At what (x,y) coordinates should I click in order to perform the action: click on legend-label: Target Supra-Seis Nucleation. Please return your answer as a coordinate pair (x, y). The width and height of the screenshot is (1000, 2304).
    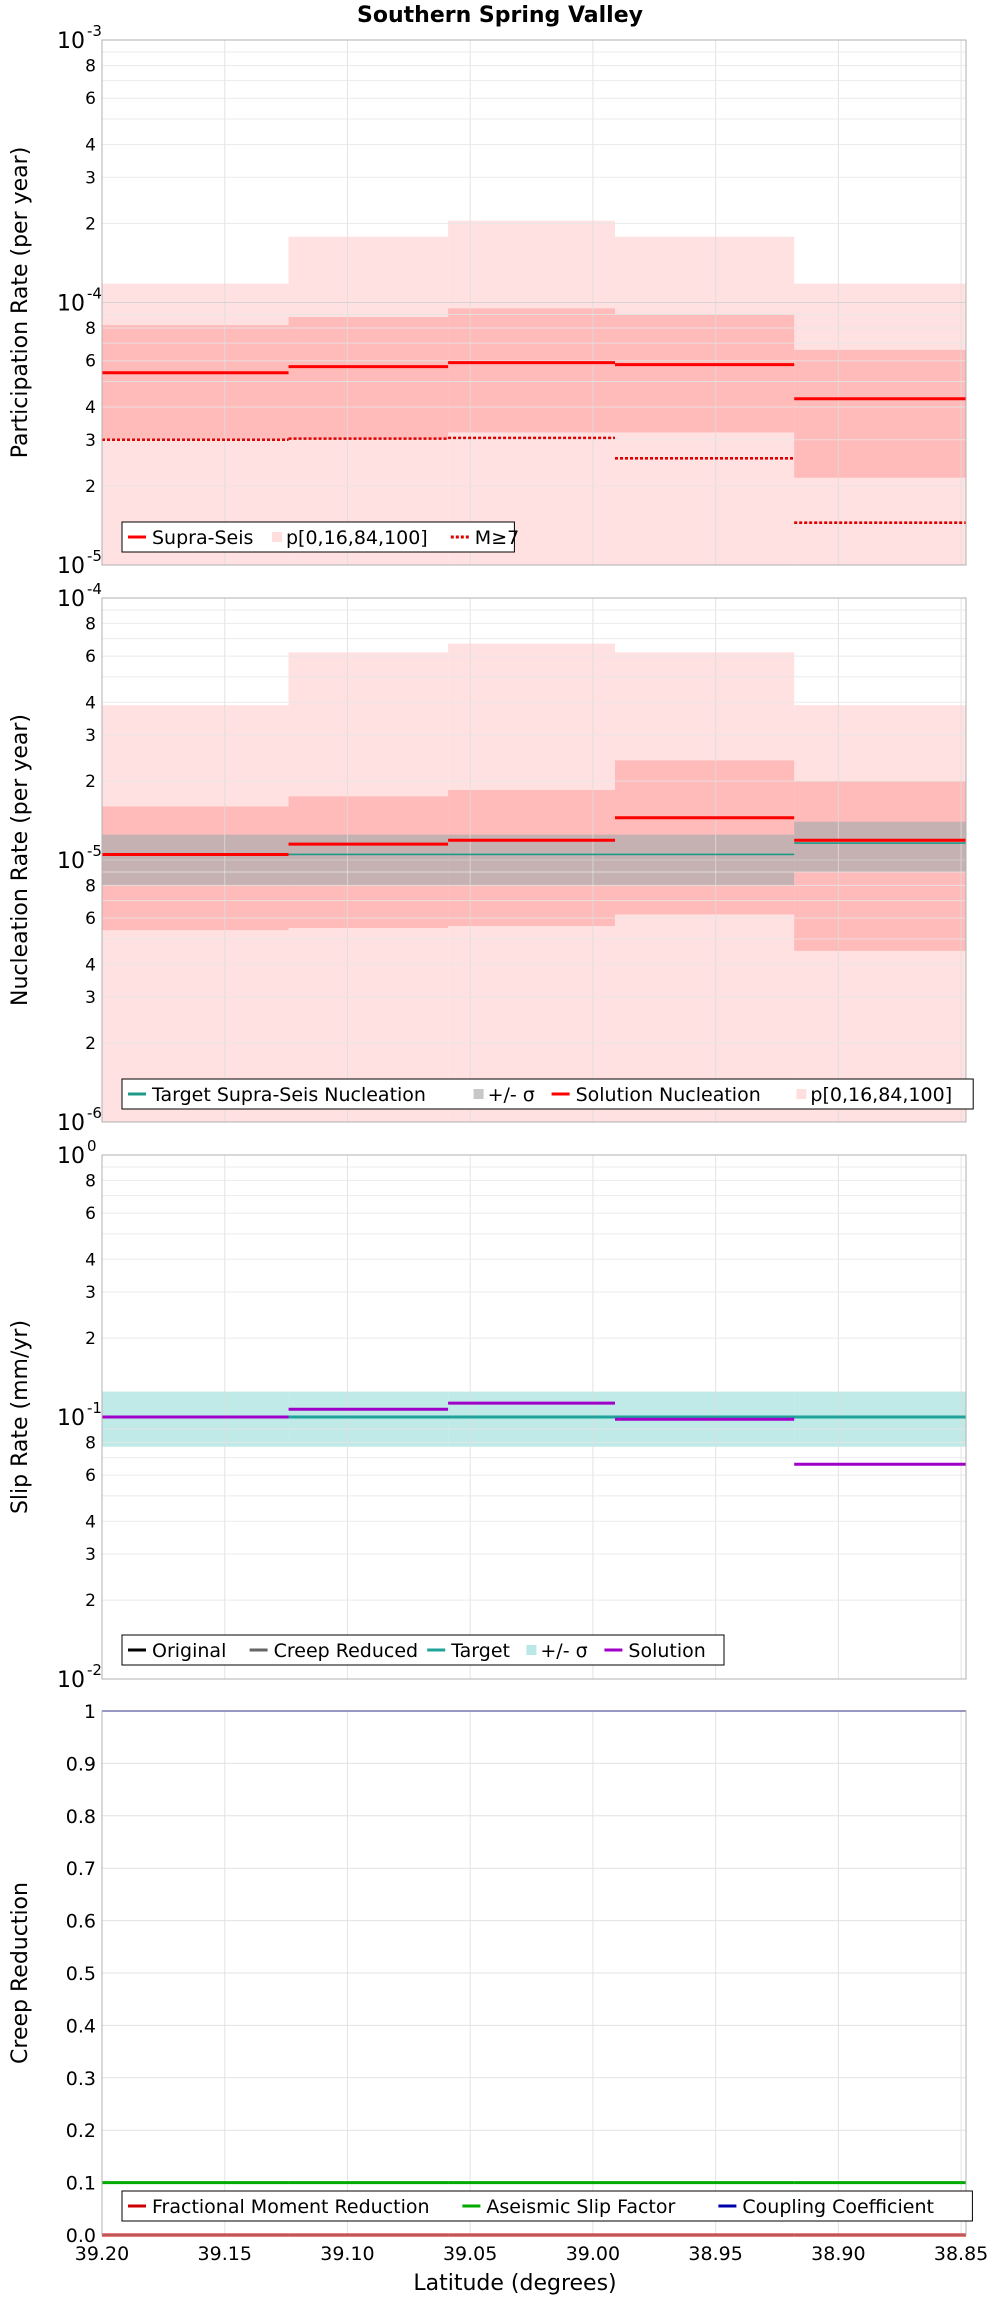
    Looking at the image, I should click on (288, 1095).